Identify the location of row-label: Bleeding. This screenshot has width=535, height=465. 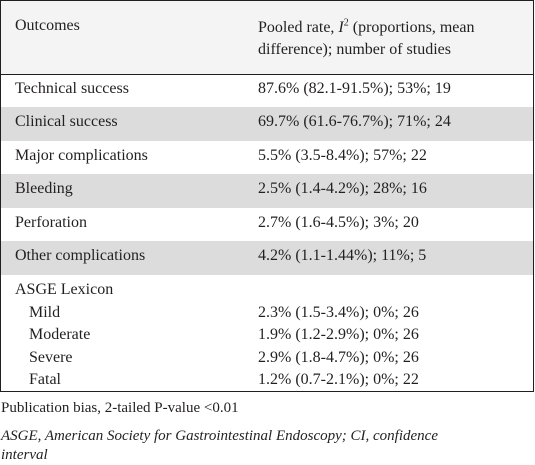
(44, 188).